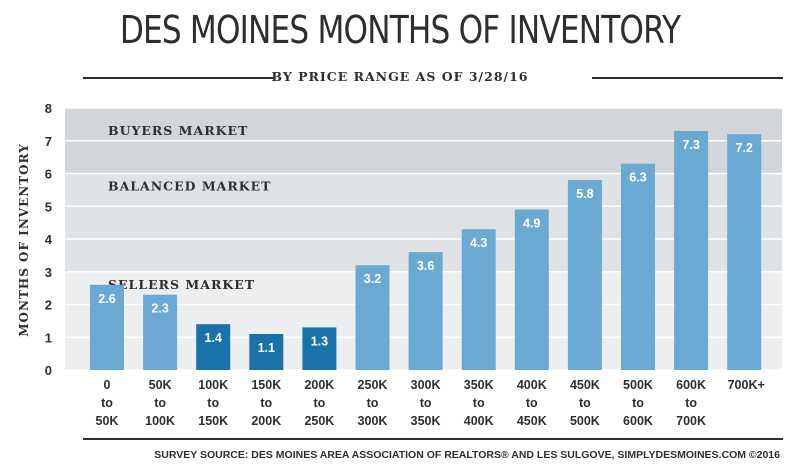 This screenshot has width=800, height=471. Describe the element at coordinates (687, 78) in the screenshot. I see `subtitle-rule-right` at that location.